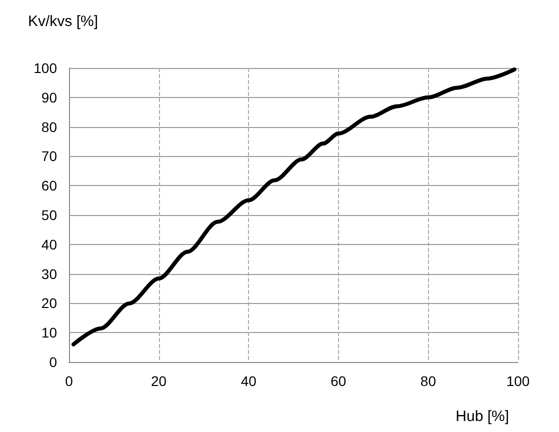  I want to click on x-tick-label: 20, so click(159, 381).